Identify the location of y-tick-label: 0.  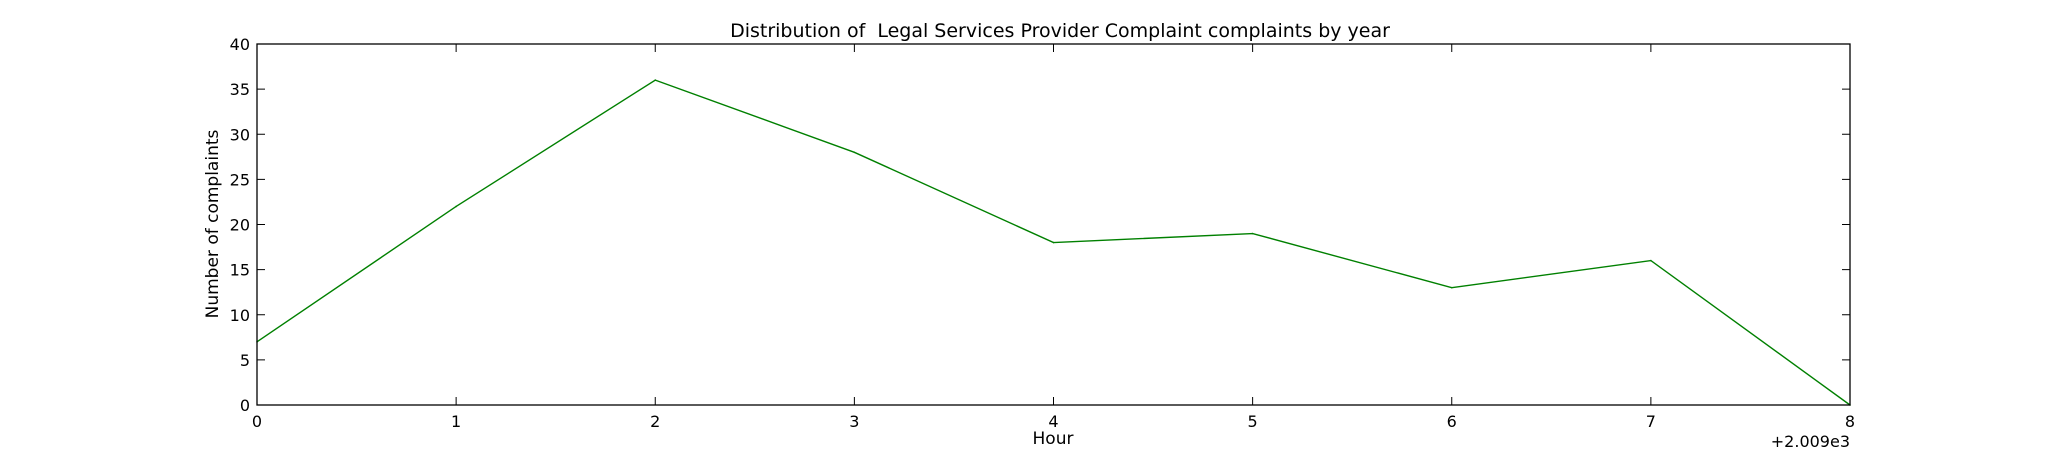
(245, 405).